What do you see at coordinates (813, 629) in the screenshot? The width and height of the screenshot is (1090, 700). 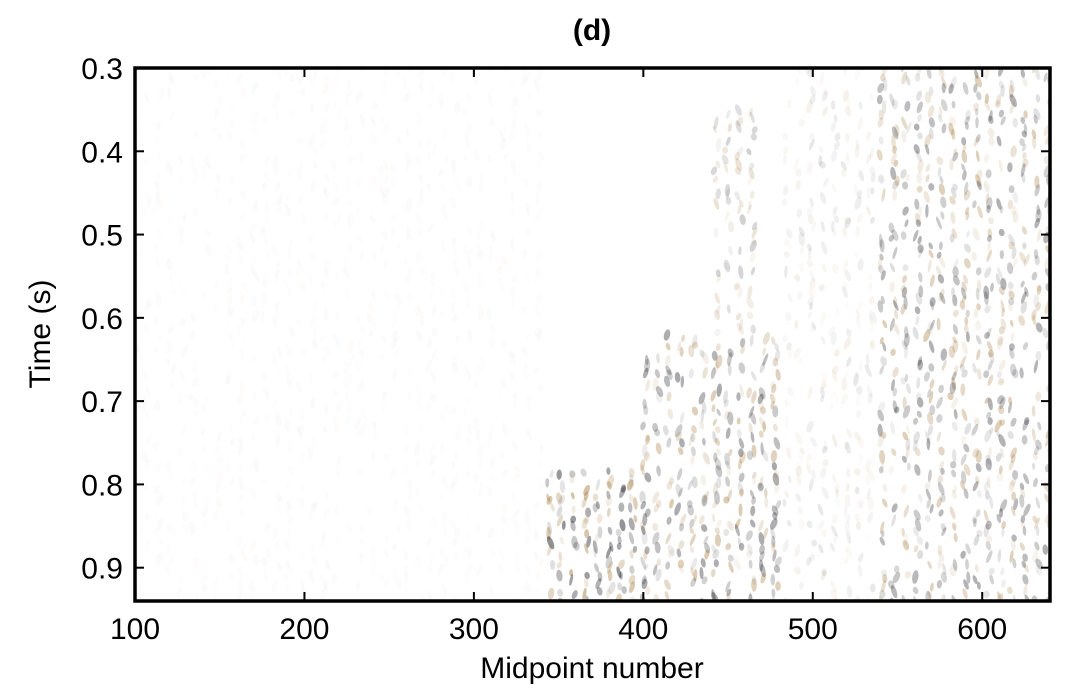 I see `x-tick-label: 500` at bounding box center [813, 629].